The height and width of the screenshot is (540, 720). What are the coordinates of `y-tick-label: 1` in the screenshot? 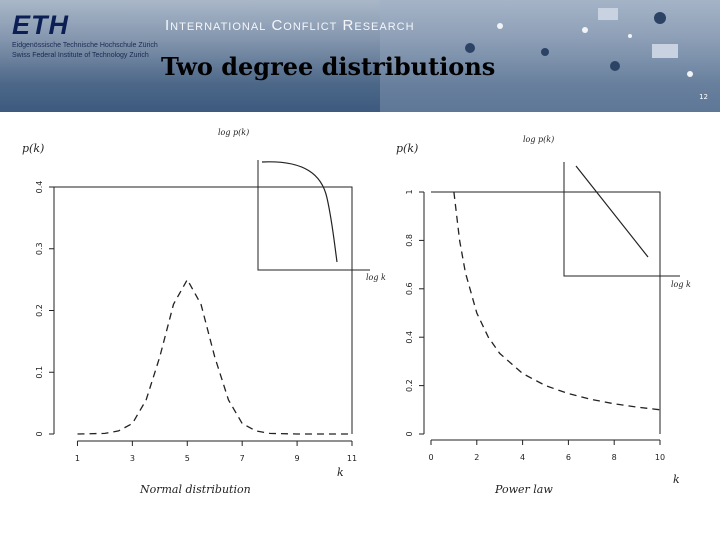 It's located at (409, 191).